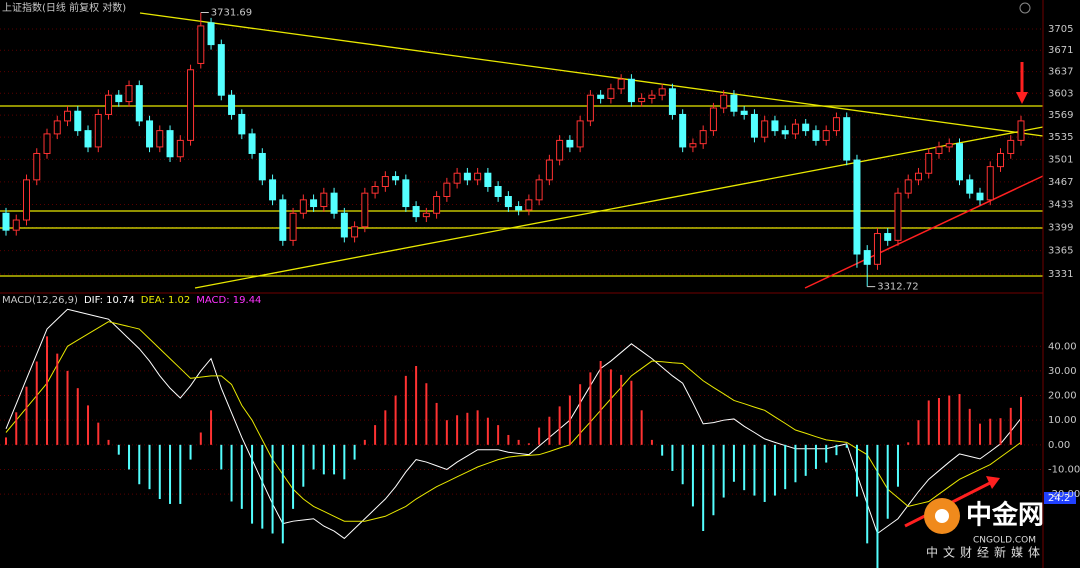  What do you see at coordinates (1022, 98) in the screenshot?
I see `arrow-head` at bounding box center [1022, 98].